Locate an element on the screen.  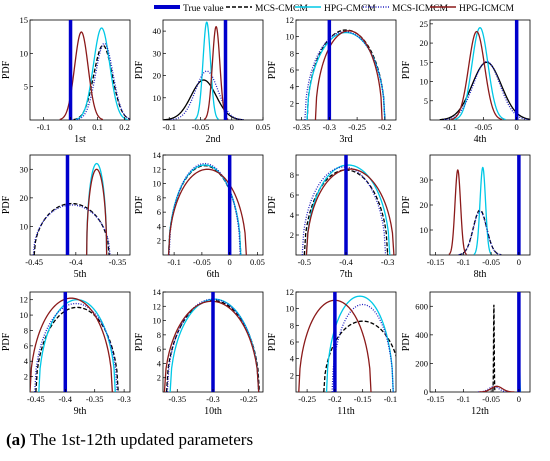
x-tick-label: 0.2 is located at coordinates (124, 127).